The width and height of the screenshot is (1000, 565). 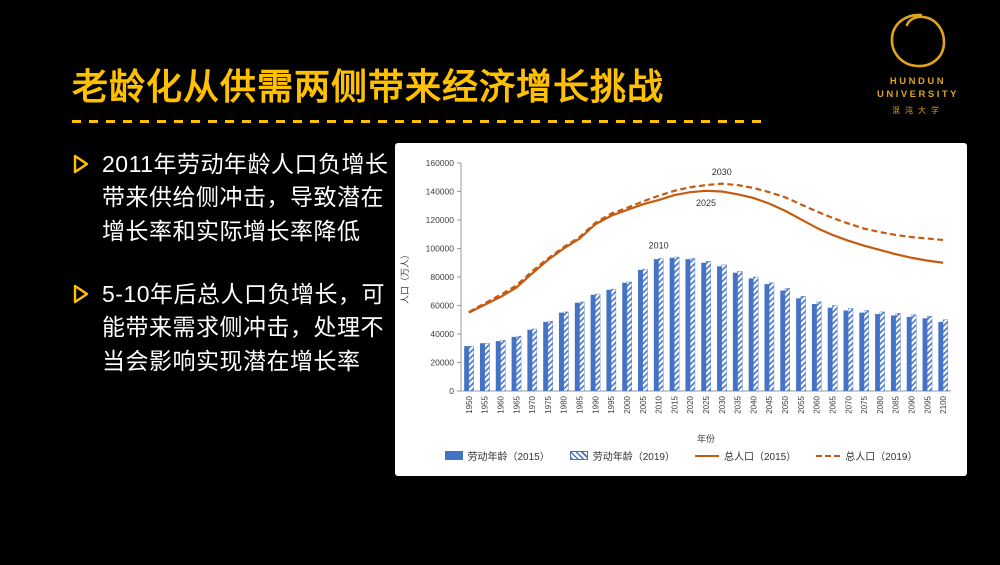 What do you see at coordinates (516, 404) in the screenshot?
I see `svg-text: 1965` at bounding box center [516, 404].